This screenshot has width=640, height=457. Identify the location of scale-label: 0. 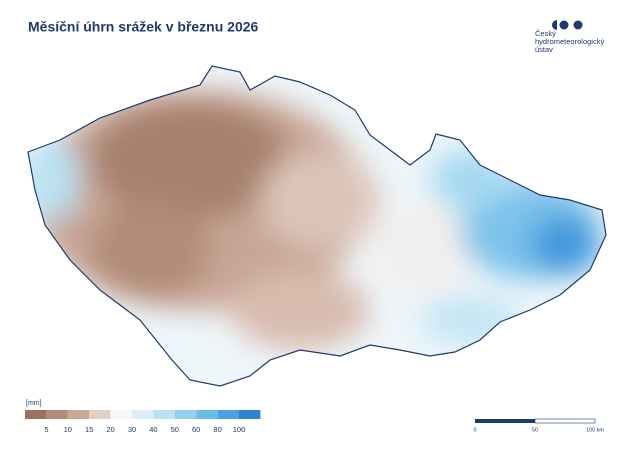
(474, 430).